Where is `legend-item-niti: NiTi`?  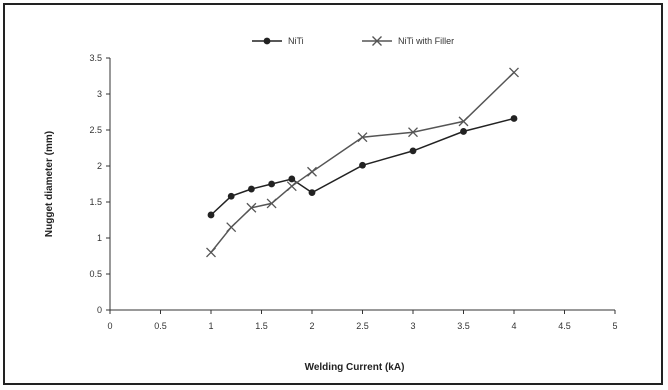
legend-item-niti: NiTi is located at coordinates (278, 41).